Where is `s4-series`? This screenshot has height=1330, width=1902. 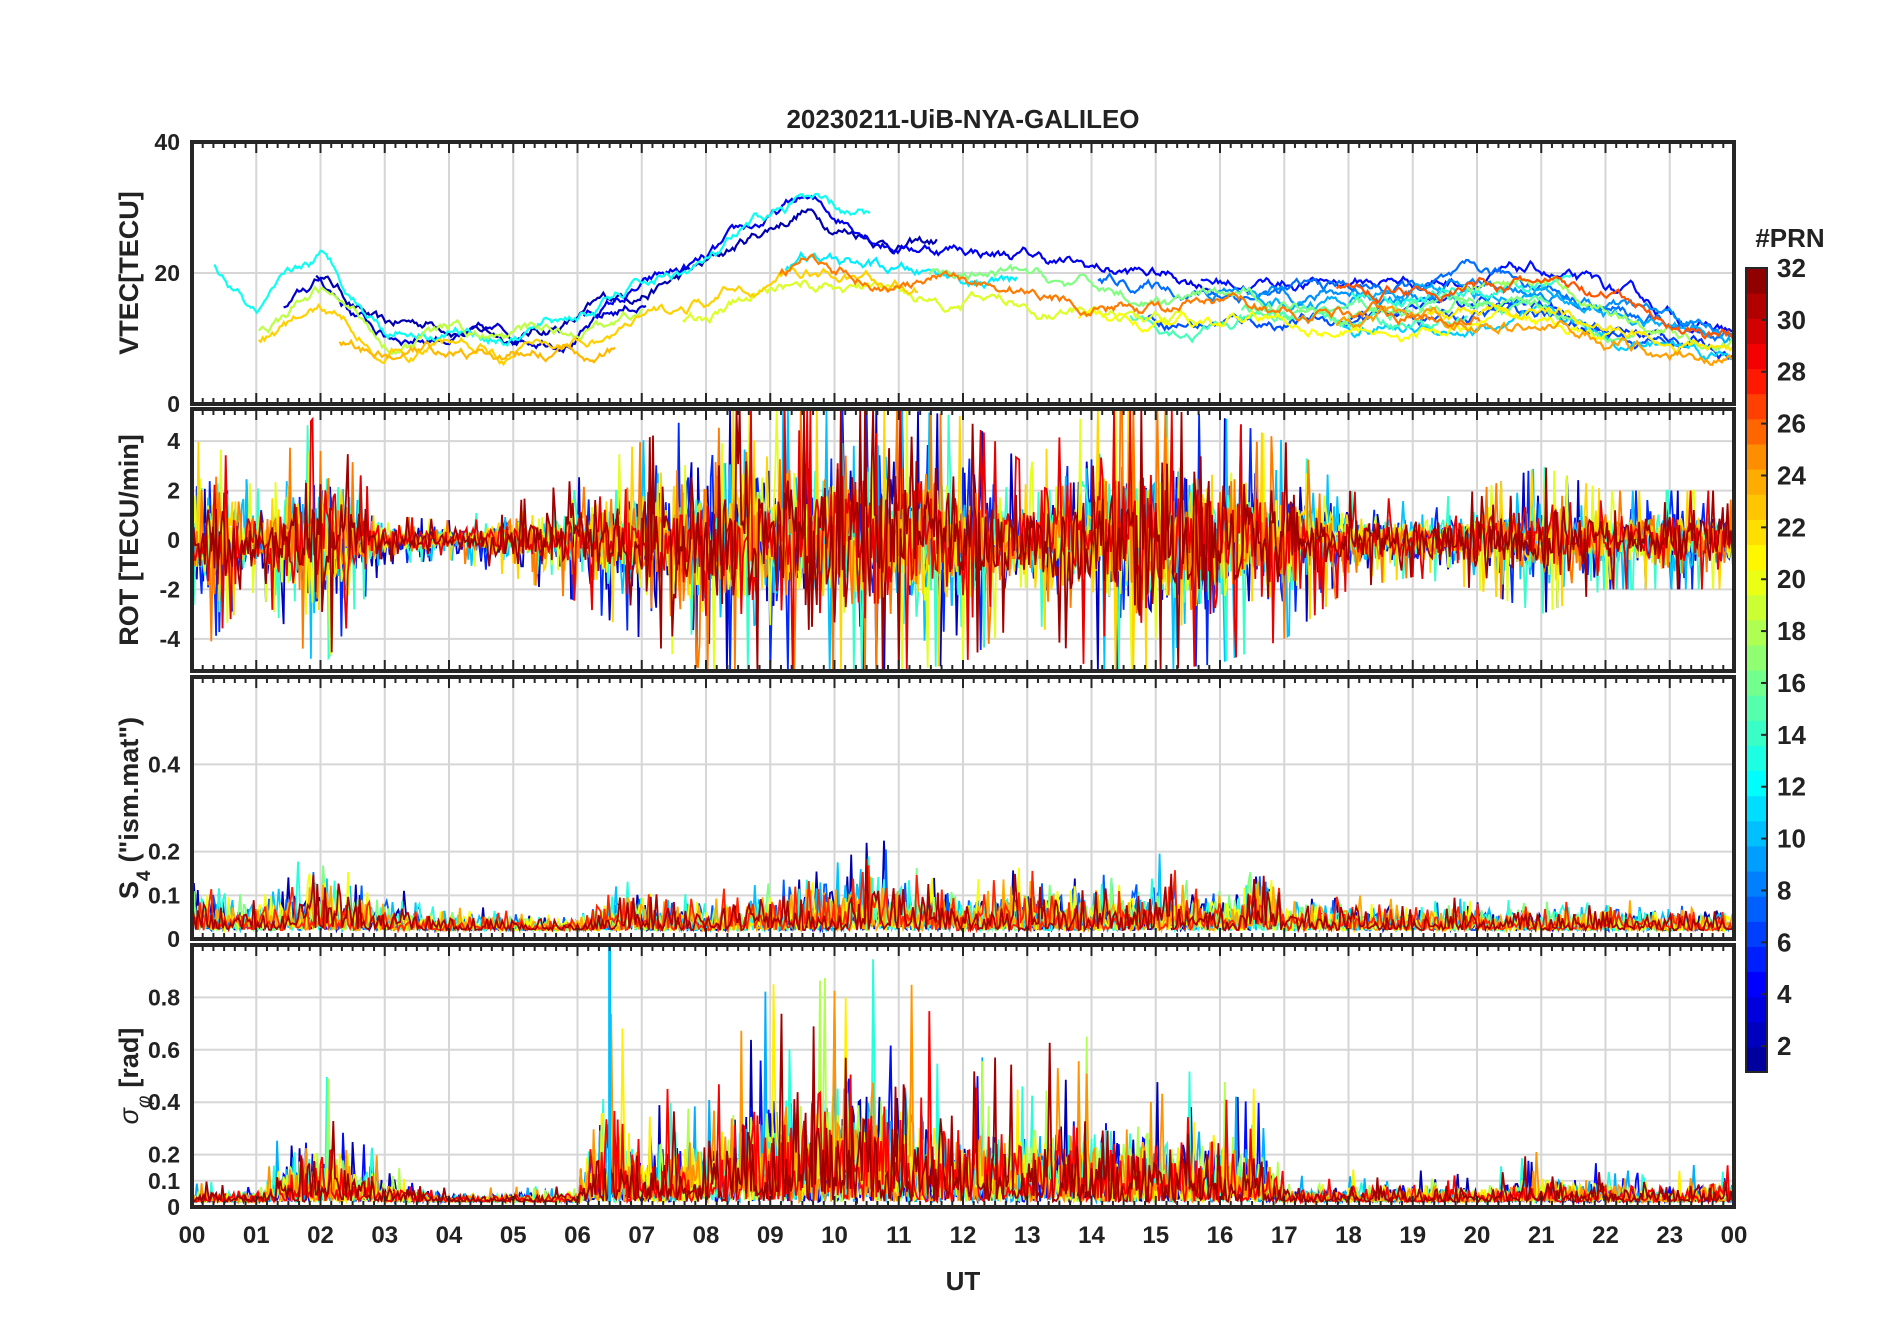
s4-series is located at coordinates (962, 887).